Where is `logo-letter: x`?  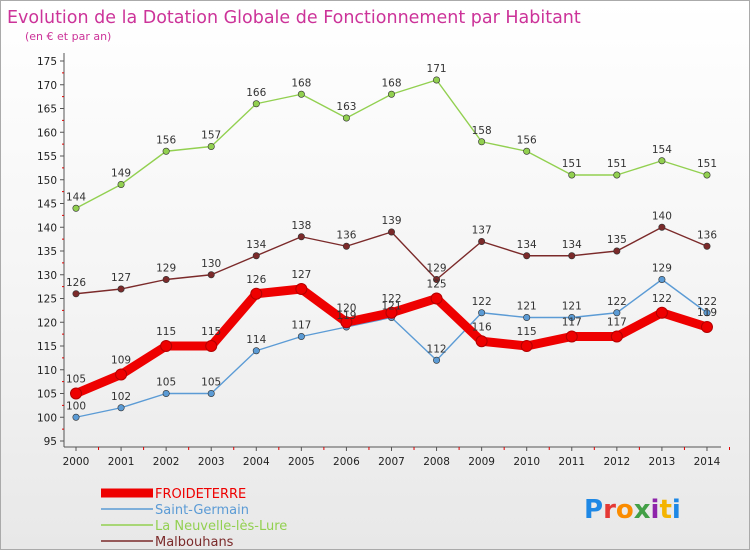
logo-letter: x is located at coordinates (642, 510).